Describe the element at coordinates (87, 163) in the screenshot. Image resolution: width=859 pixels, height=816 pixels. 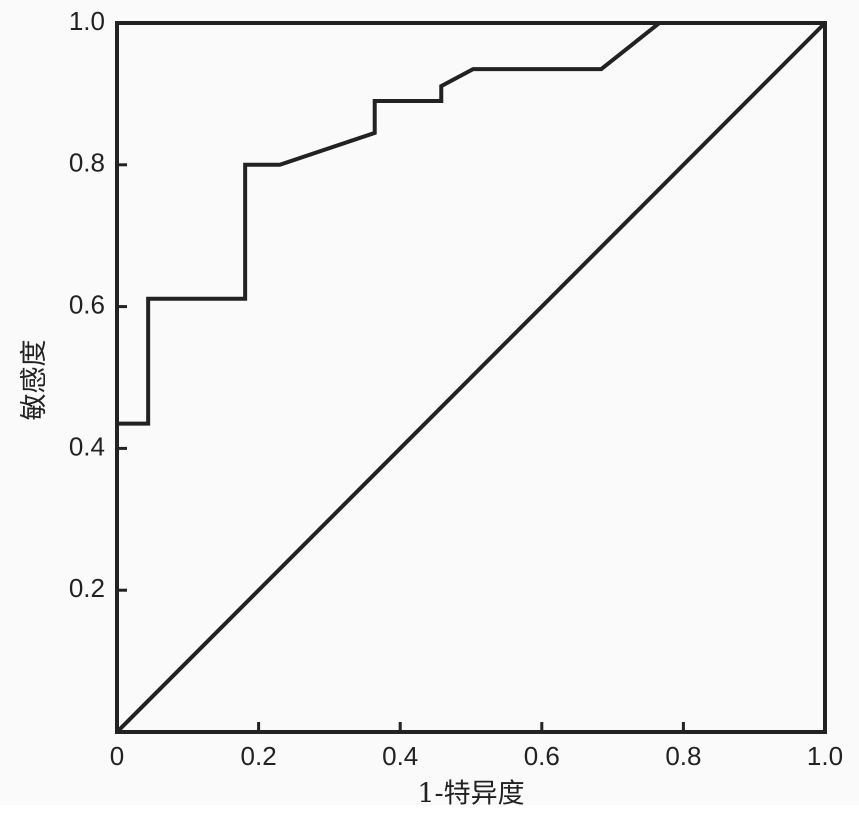
I see `y-tick-label: 0.8` at that location.